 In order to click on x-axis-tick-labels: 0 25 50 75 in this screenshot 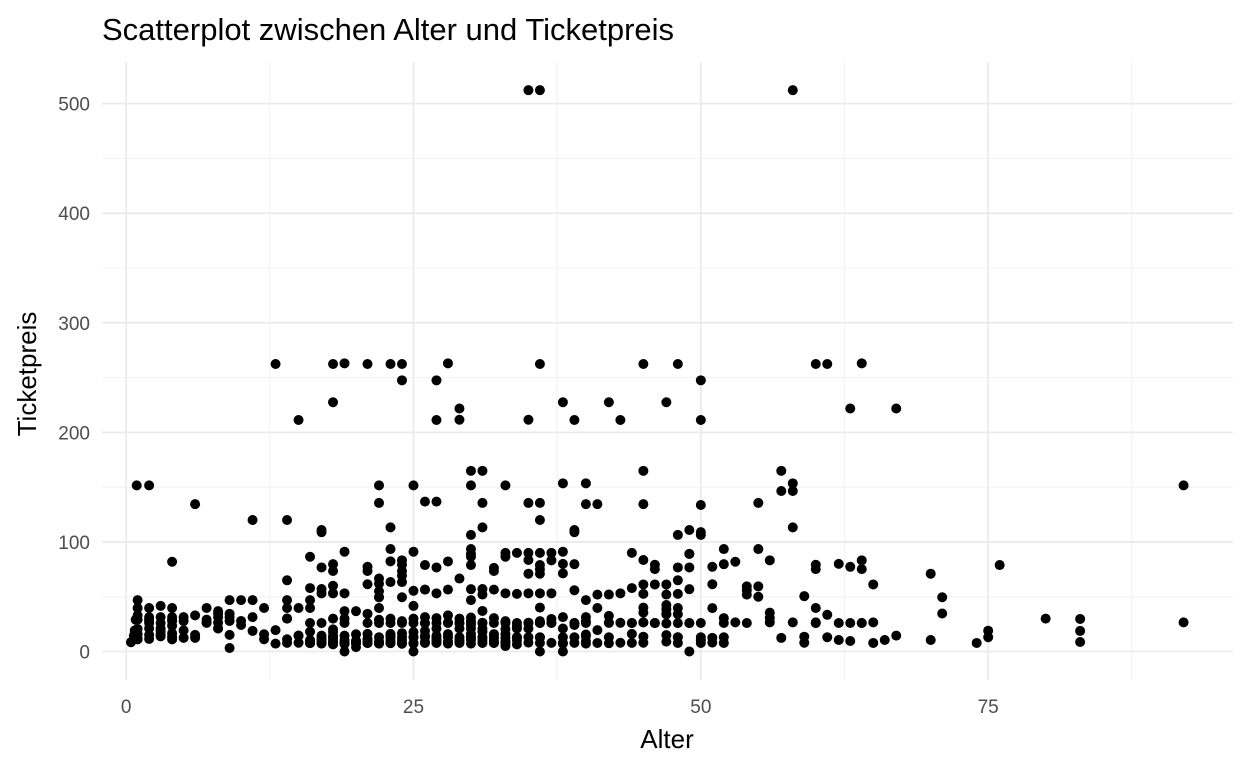, I will do `click(560, 707)`.